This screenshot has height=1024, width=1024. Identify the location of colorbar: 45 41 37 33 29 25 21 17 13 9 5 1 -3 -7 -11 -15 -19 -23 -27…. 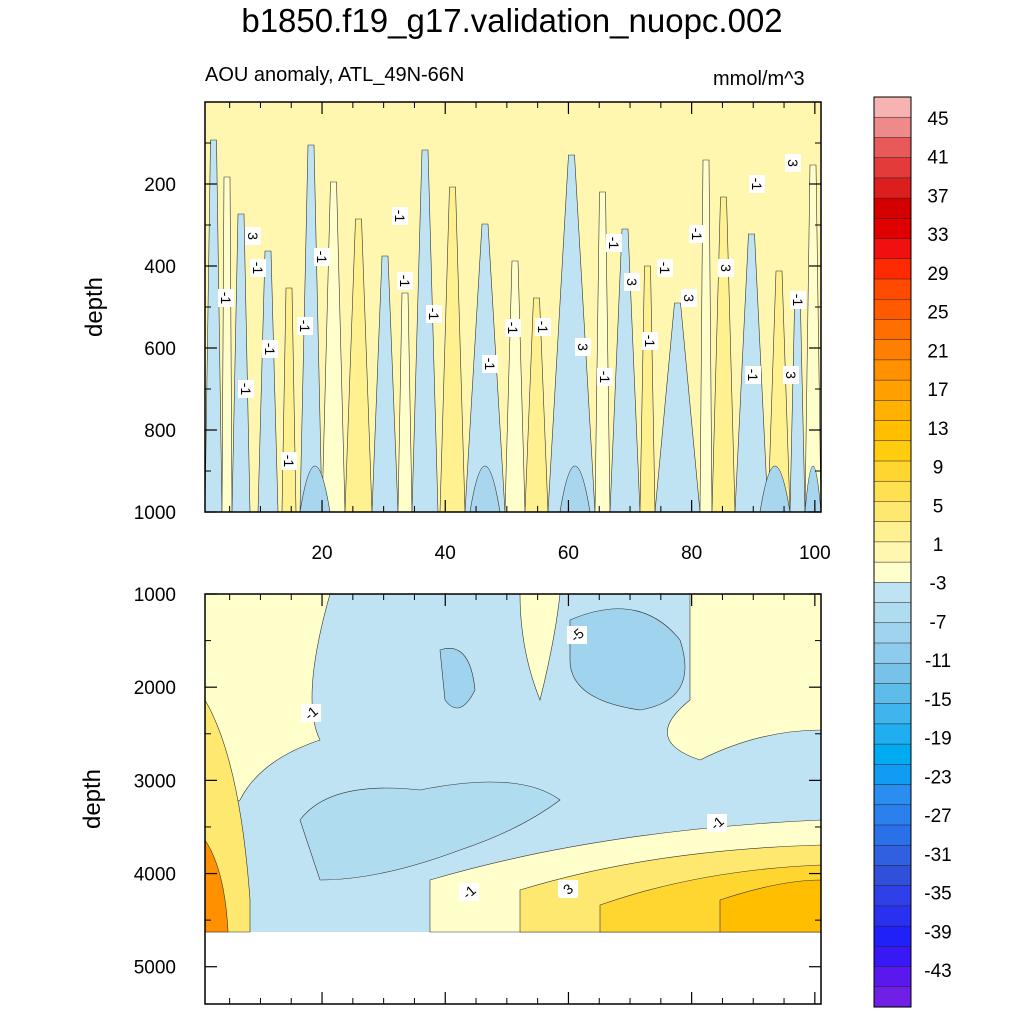
(912, 552).